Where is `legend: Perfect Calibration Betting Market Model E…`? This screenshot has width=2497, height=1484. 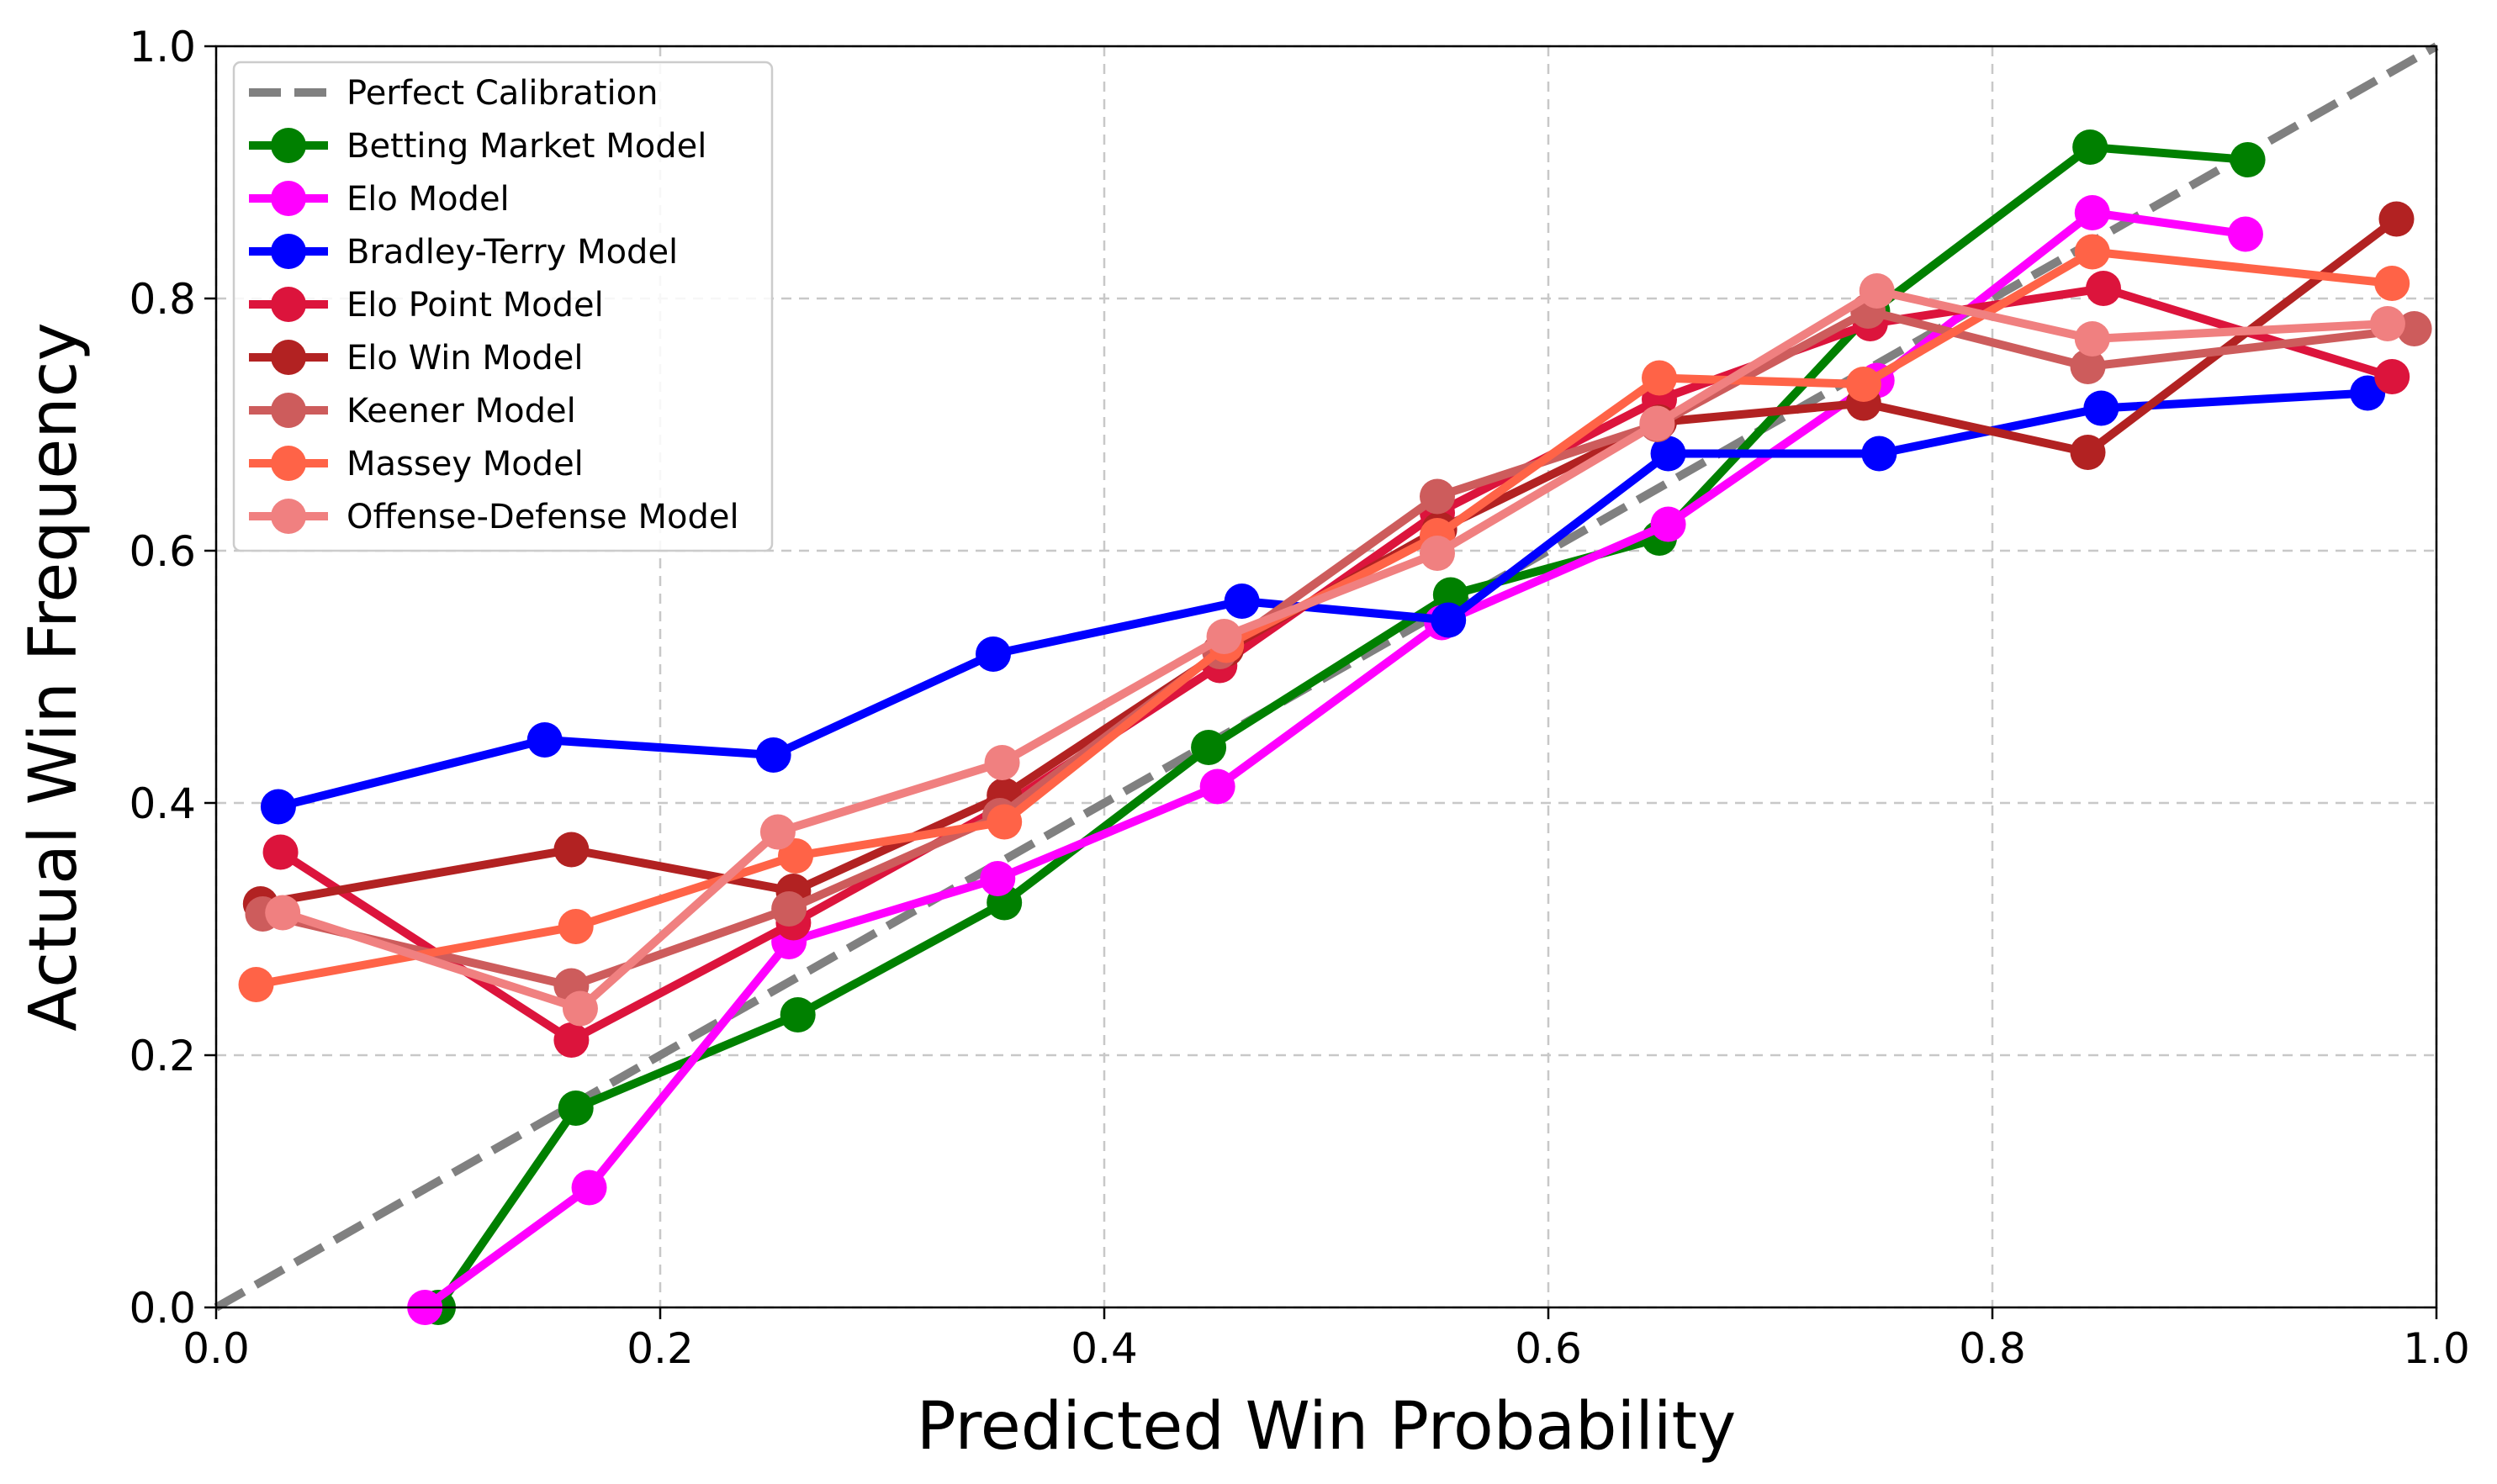
legend: Perfect Calibration Betting Market Model E… is located at coordinates (503, 306).